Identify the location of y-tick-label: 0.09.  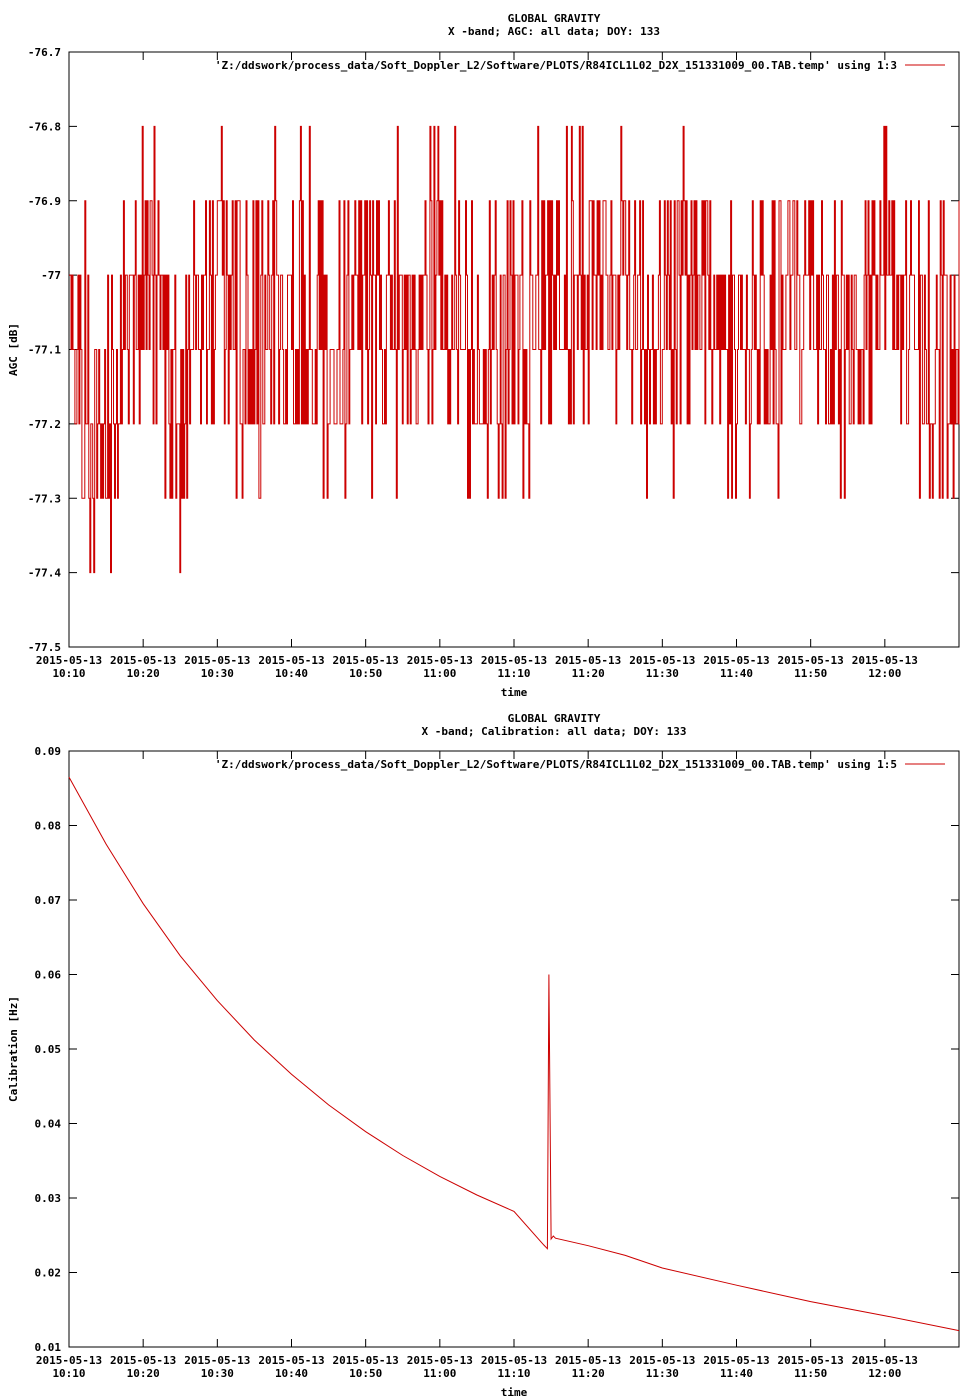
(48, 751).